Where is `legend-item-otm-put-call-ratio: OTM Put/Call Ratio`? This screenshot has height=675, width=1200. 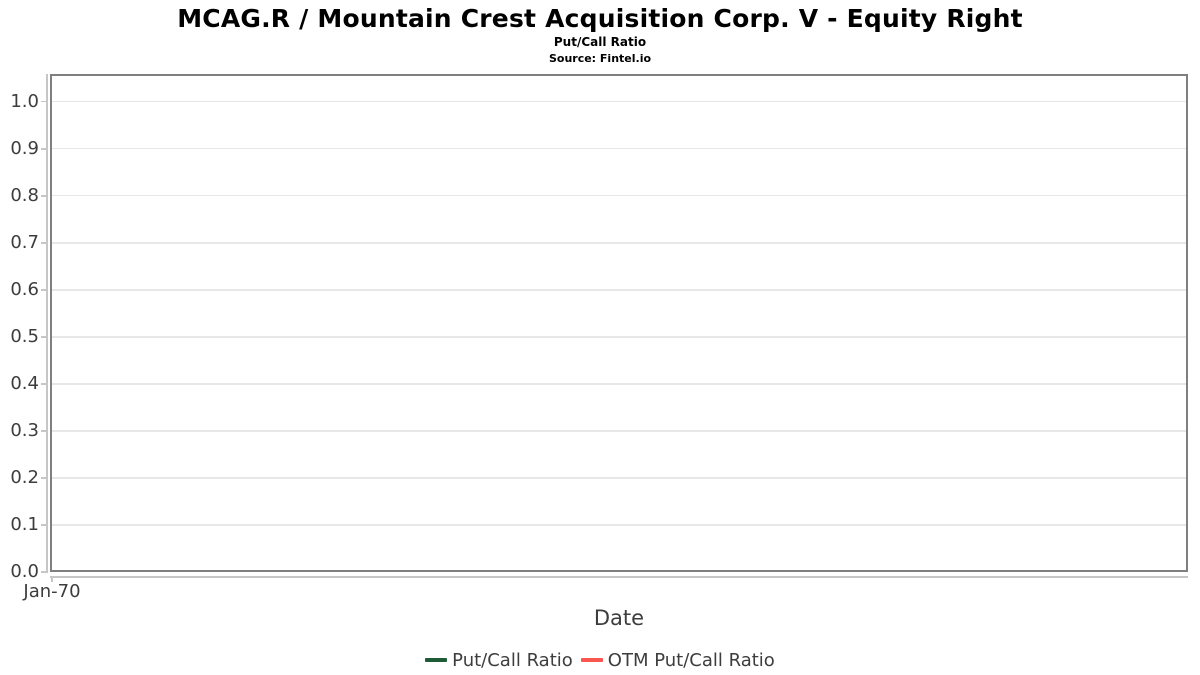 legend-item-otm-put-call-ratio: OTM Put/Call Ratio is located at coordinates (677, 660).